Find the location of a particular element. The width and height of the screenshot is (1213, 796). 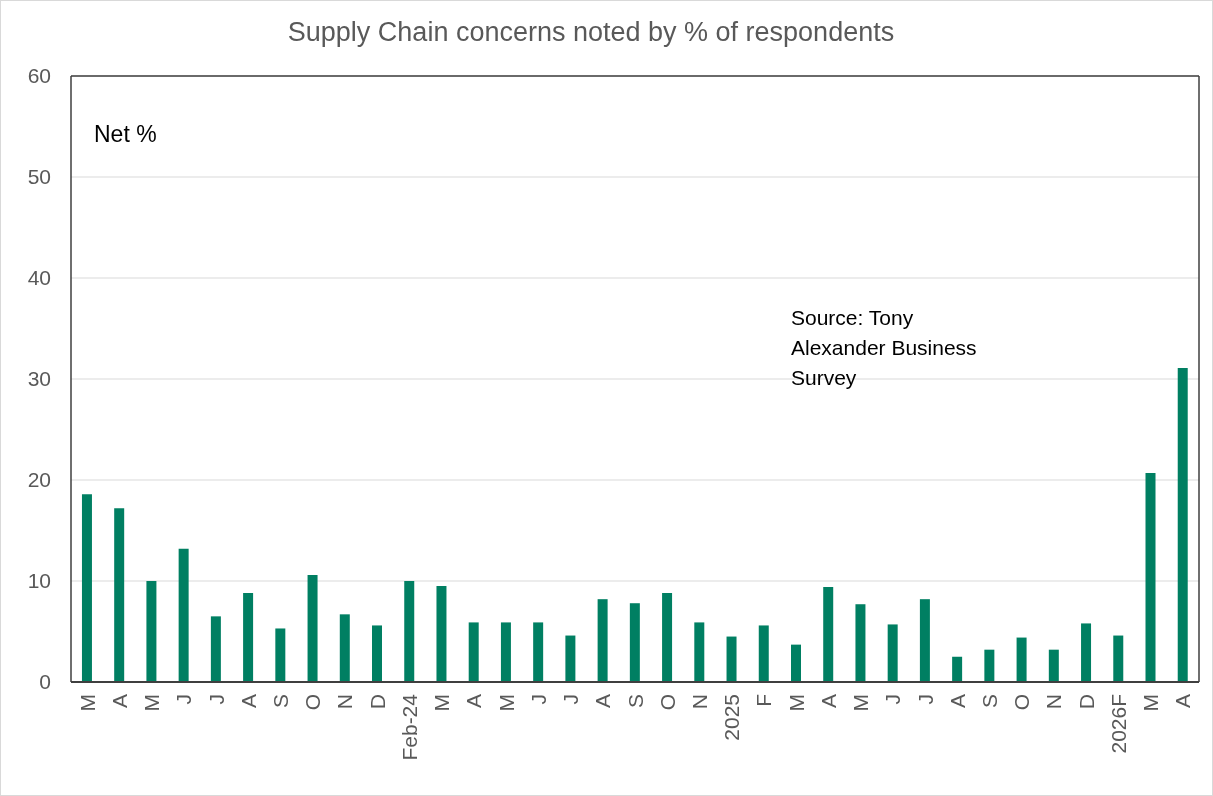

x-tick-label: 2026F is located at coordinates (1118, 724).